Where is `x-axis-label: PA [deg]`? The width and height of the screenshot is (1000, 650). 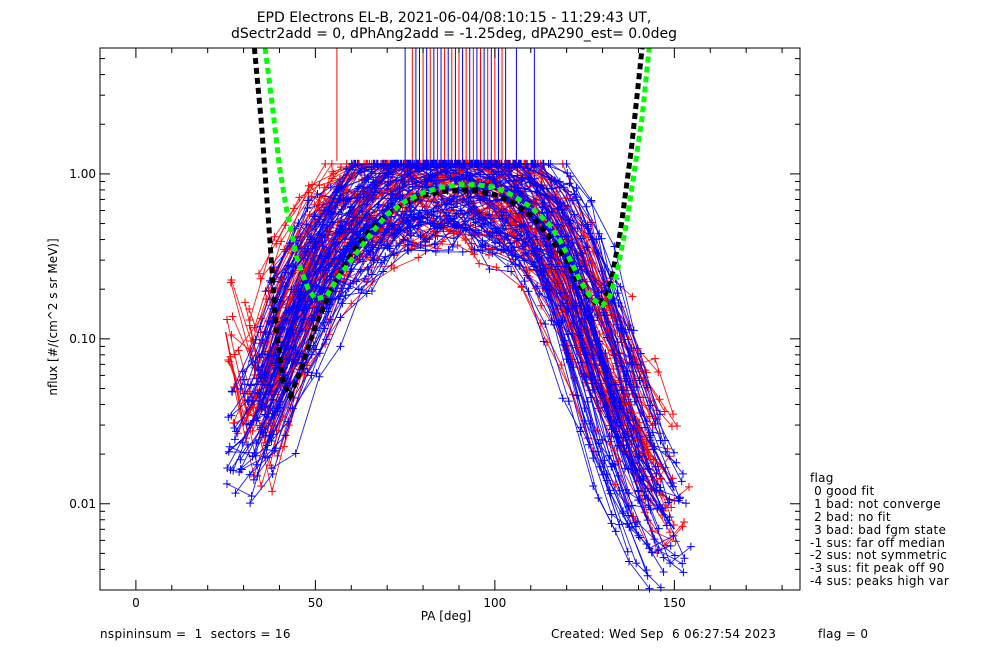 x-axis-label: PA [deg] is located at coordinates (446, 616).